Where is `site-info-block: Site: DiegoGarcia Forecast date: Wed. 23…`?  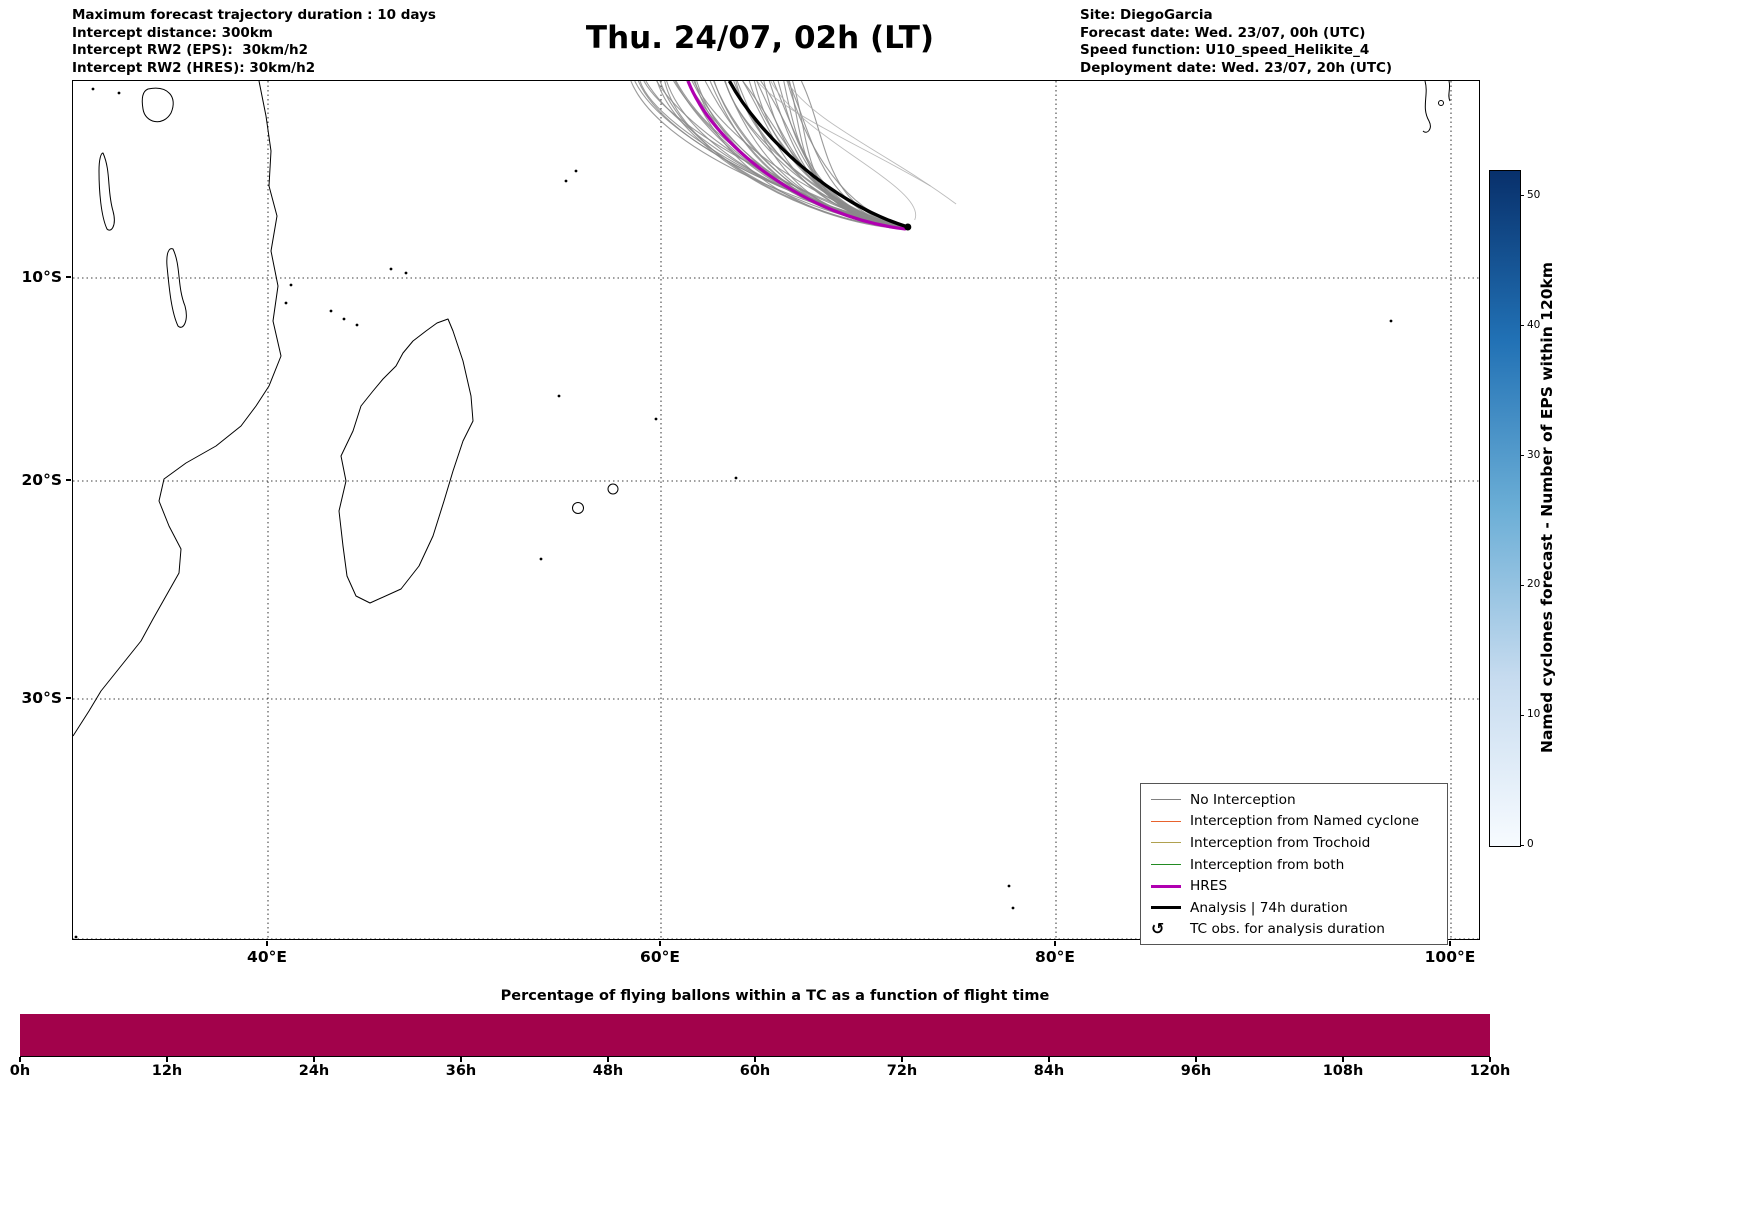 site-info-block: Site: DiegoGarcia Forecast date: Wed. 23… is located at coordinates (1236, 42).